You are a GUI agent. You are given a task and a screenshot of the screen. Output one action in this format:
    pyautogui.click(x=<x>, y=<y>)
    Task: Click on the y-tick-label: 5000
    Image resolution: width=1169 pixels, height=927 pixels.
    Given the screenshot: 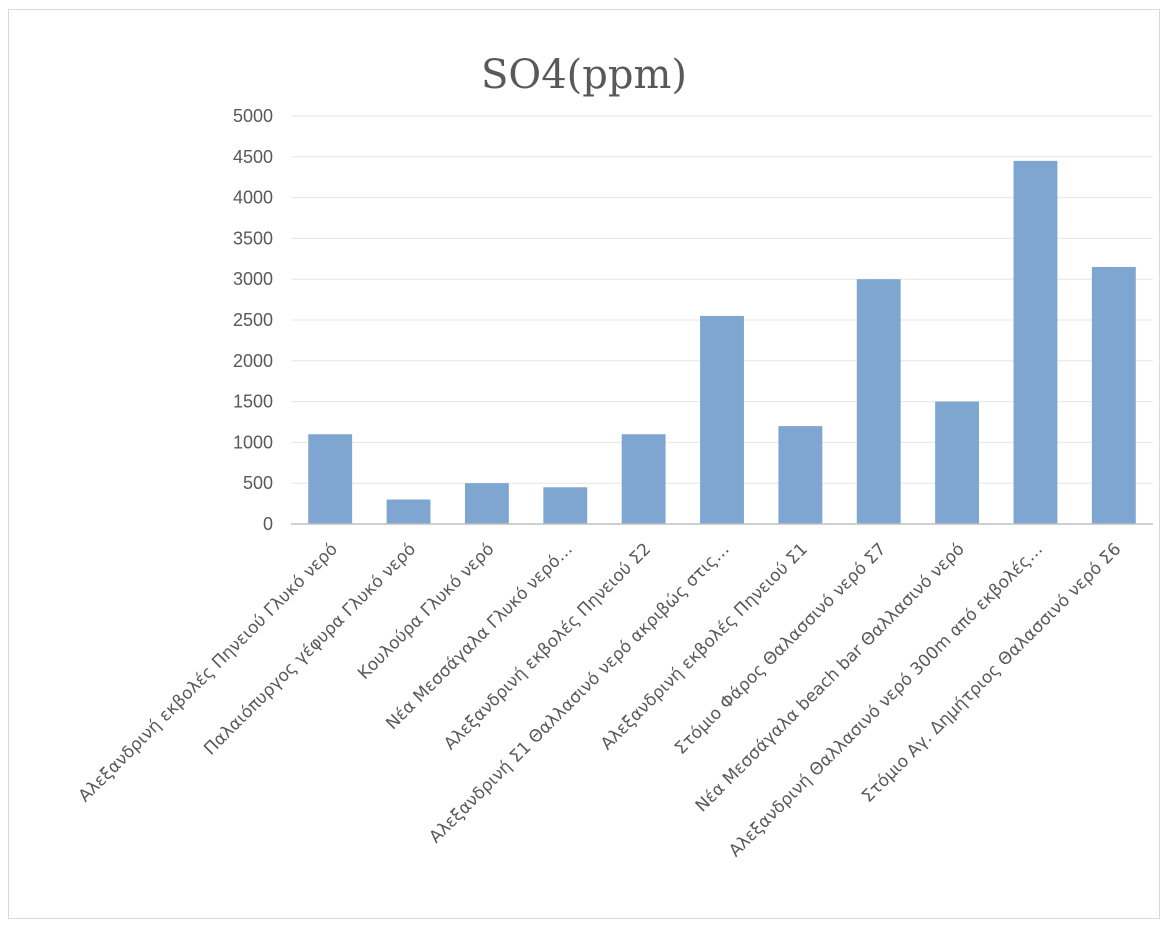 What is the action you would take?
    pyautogui.click(x=253, y=116)
    